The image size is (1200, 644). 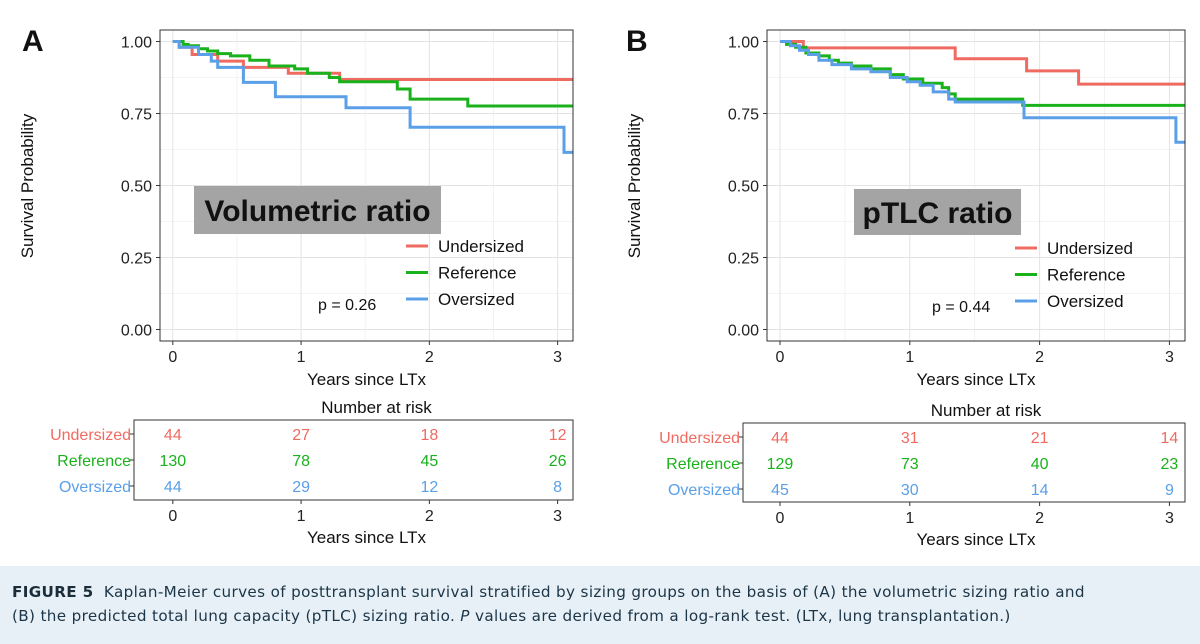 I want to click on risk-count: 26, so click(x=558, y=461).